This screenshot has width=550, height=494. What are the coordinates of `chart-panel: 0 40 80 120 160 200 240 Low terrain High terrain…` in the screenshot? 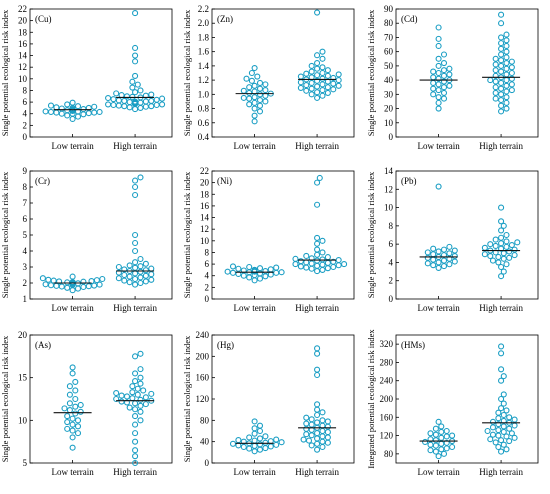 It's located at (268, 403).